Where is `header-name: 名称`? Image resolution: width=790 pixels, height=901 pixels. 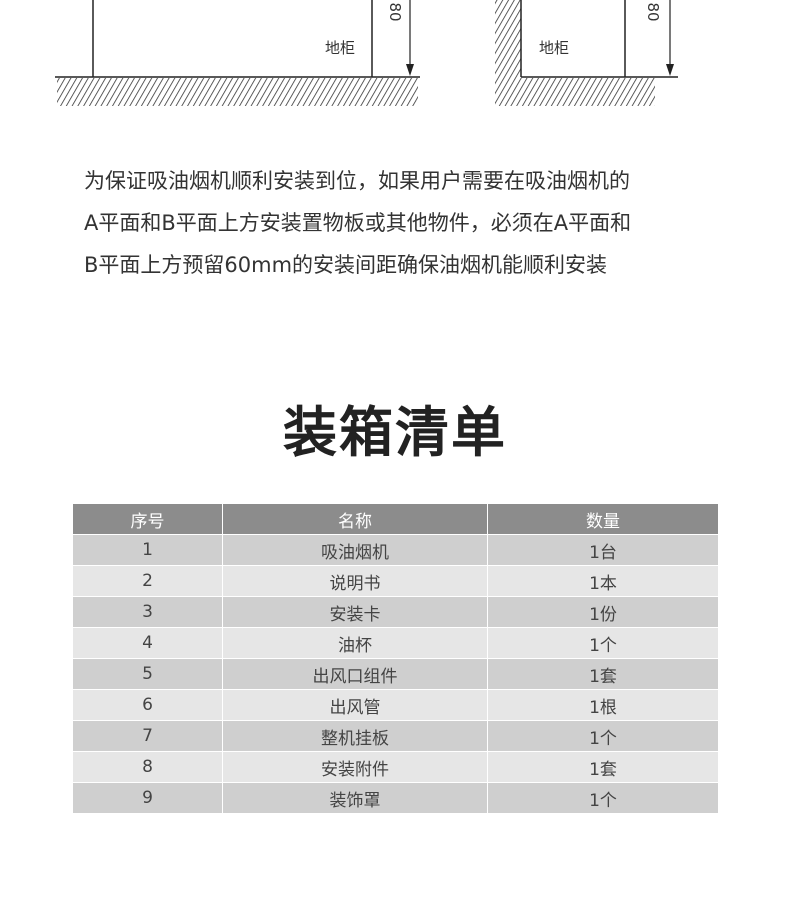 header-name: 名称 is located at coordinates (355, 519).